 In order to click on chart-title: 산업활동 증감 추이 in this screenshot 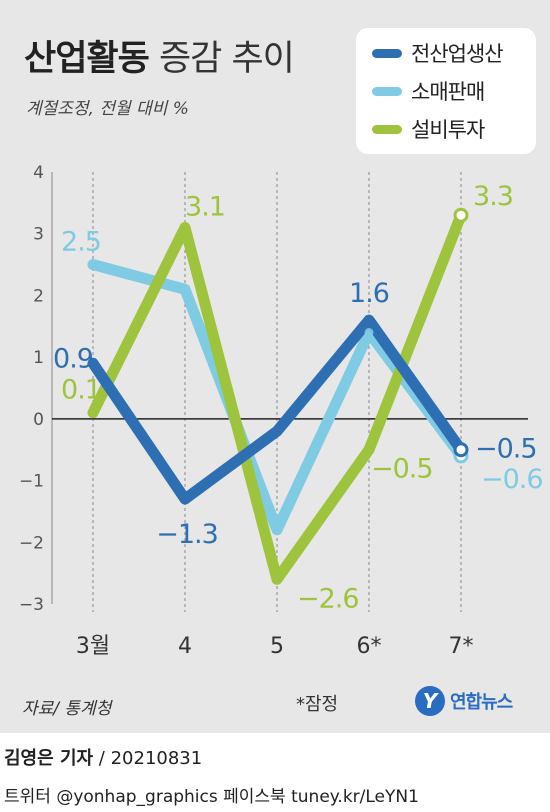, I will do `click(159, 55)`.